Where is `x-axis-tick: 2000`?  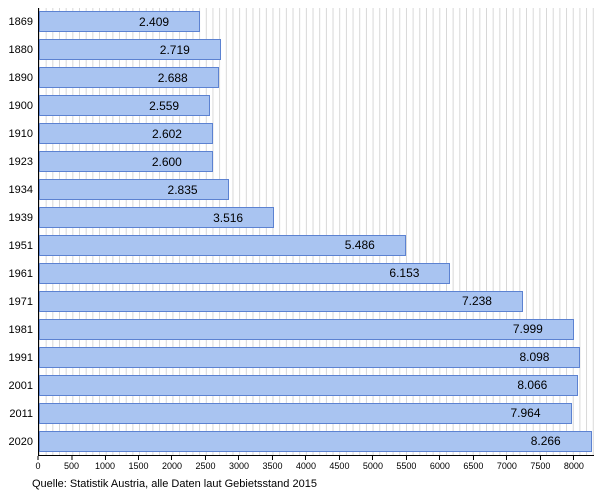 x-axis-tick: 2000 is located at coordinates (172, 463).